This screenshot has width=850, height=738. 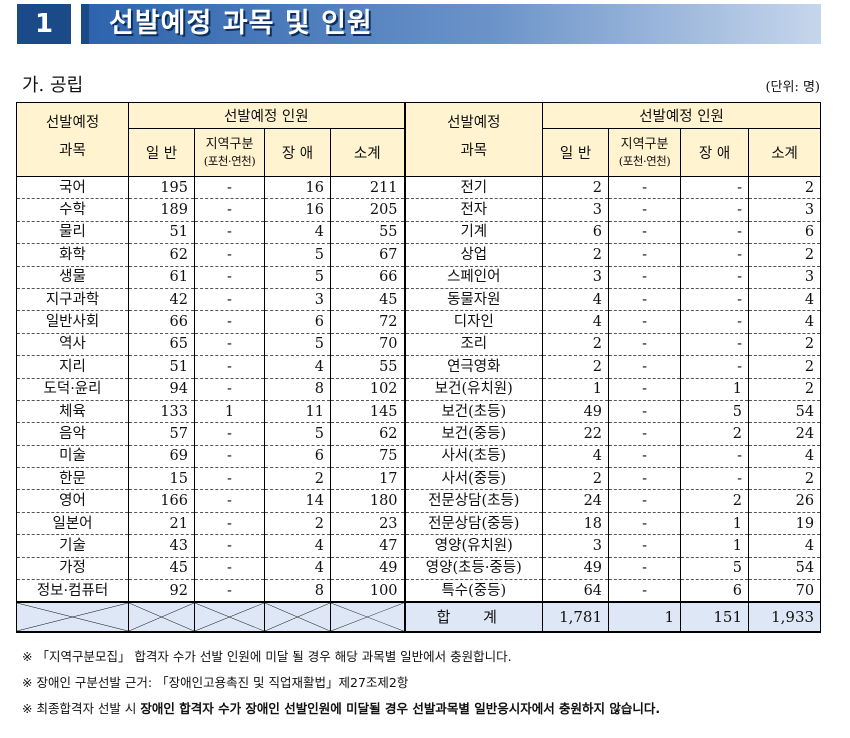 I want to click on left-subtotal-cell: 49, so click(x=367, y=569).